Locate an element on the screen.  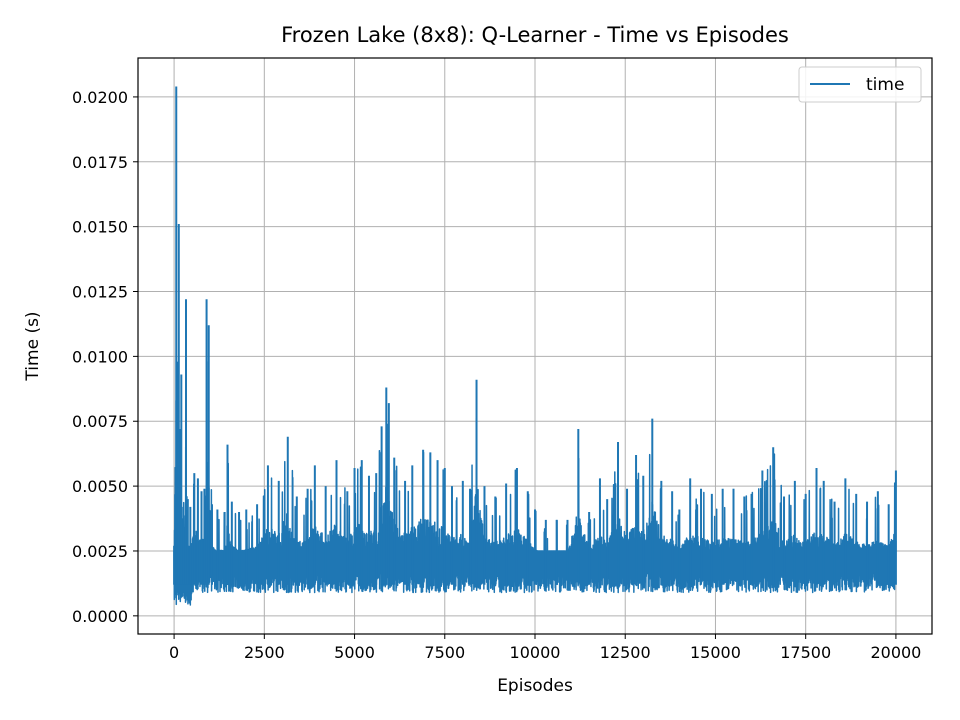
x-tick-label: 17500 is located at coordinates (805, 652).